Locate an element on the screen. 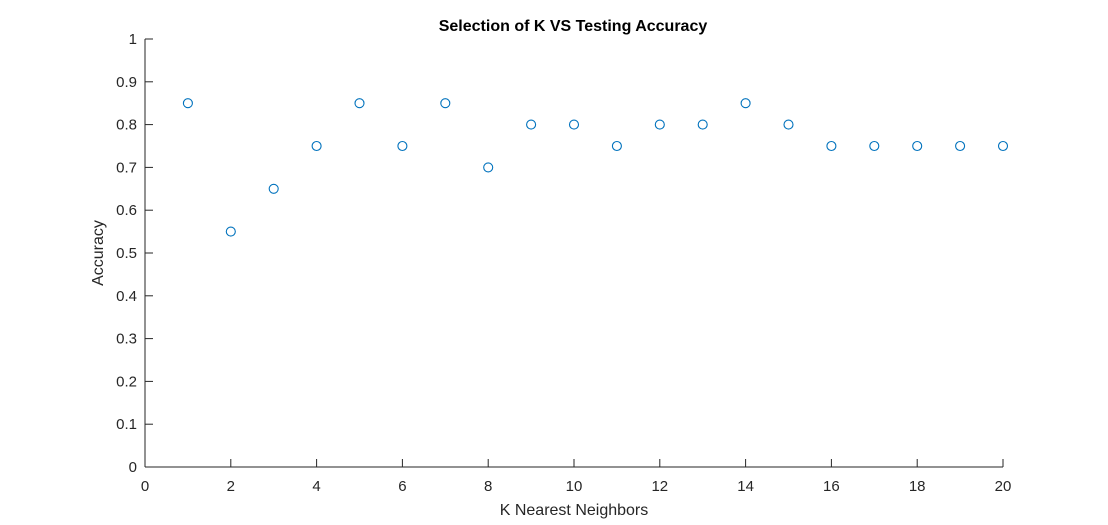  y-axis-label: Accuracy is located at coordinates (98, 253).